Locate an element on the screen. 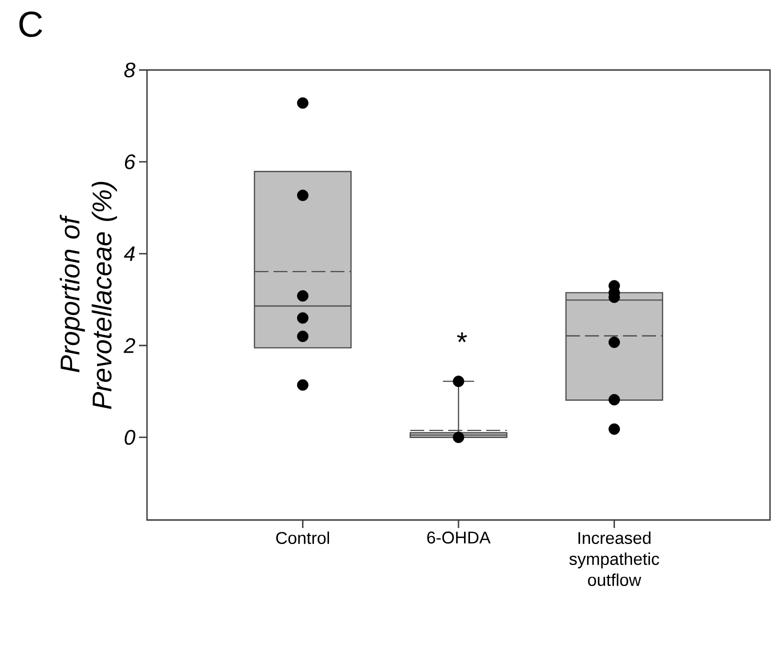 Image resolution: width=775 pixels, height=655 pixels. y-tick-label: 0 is located at coordinates (130, 437).